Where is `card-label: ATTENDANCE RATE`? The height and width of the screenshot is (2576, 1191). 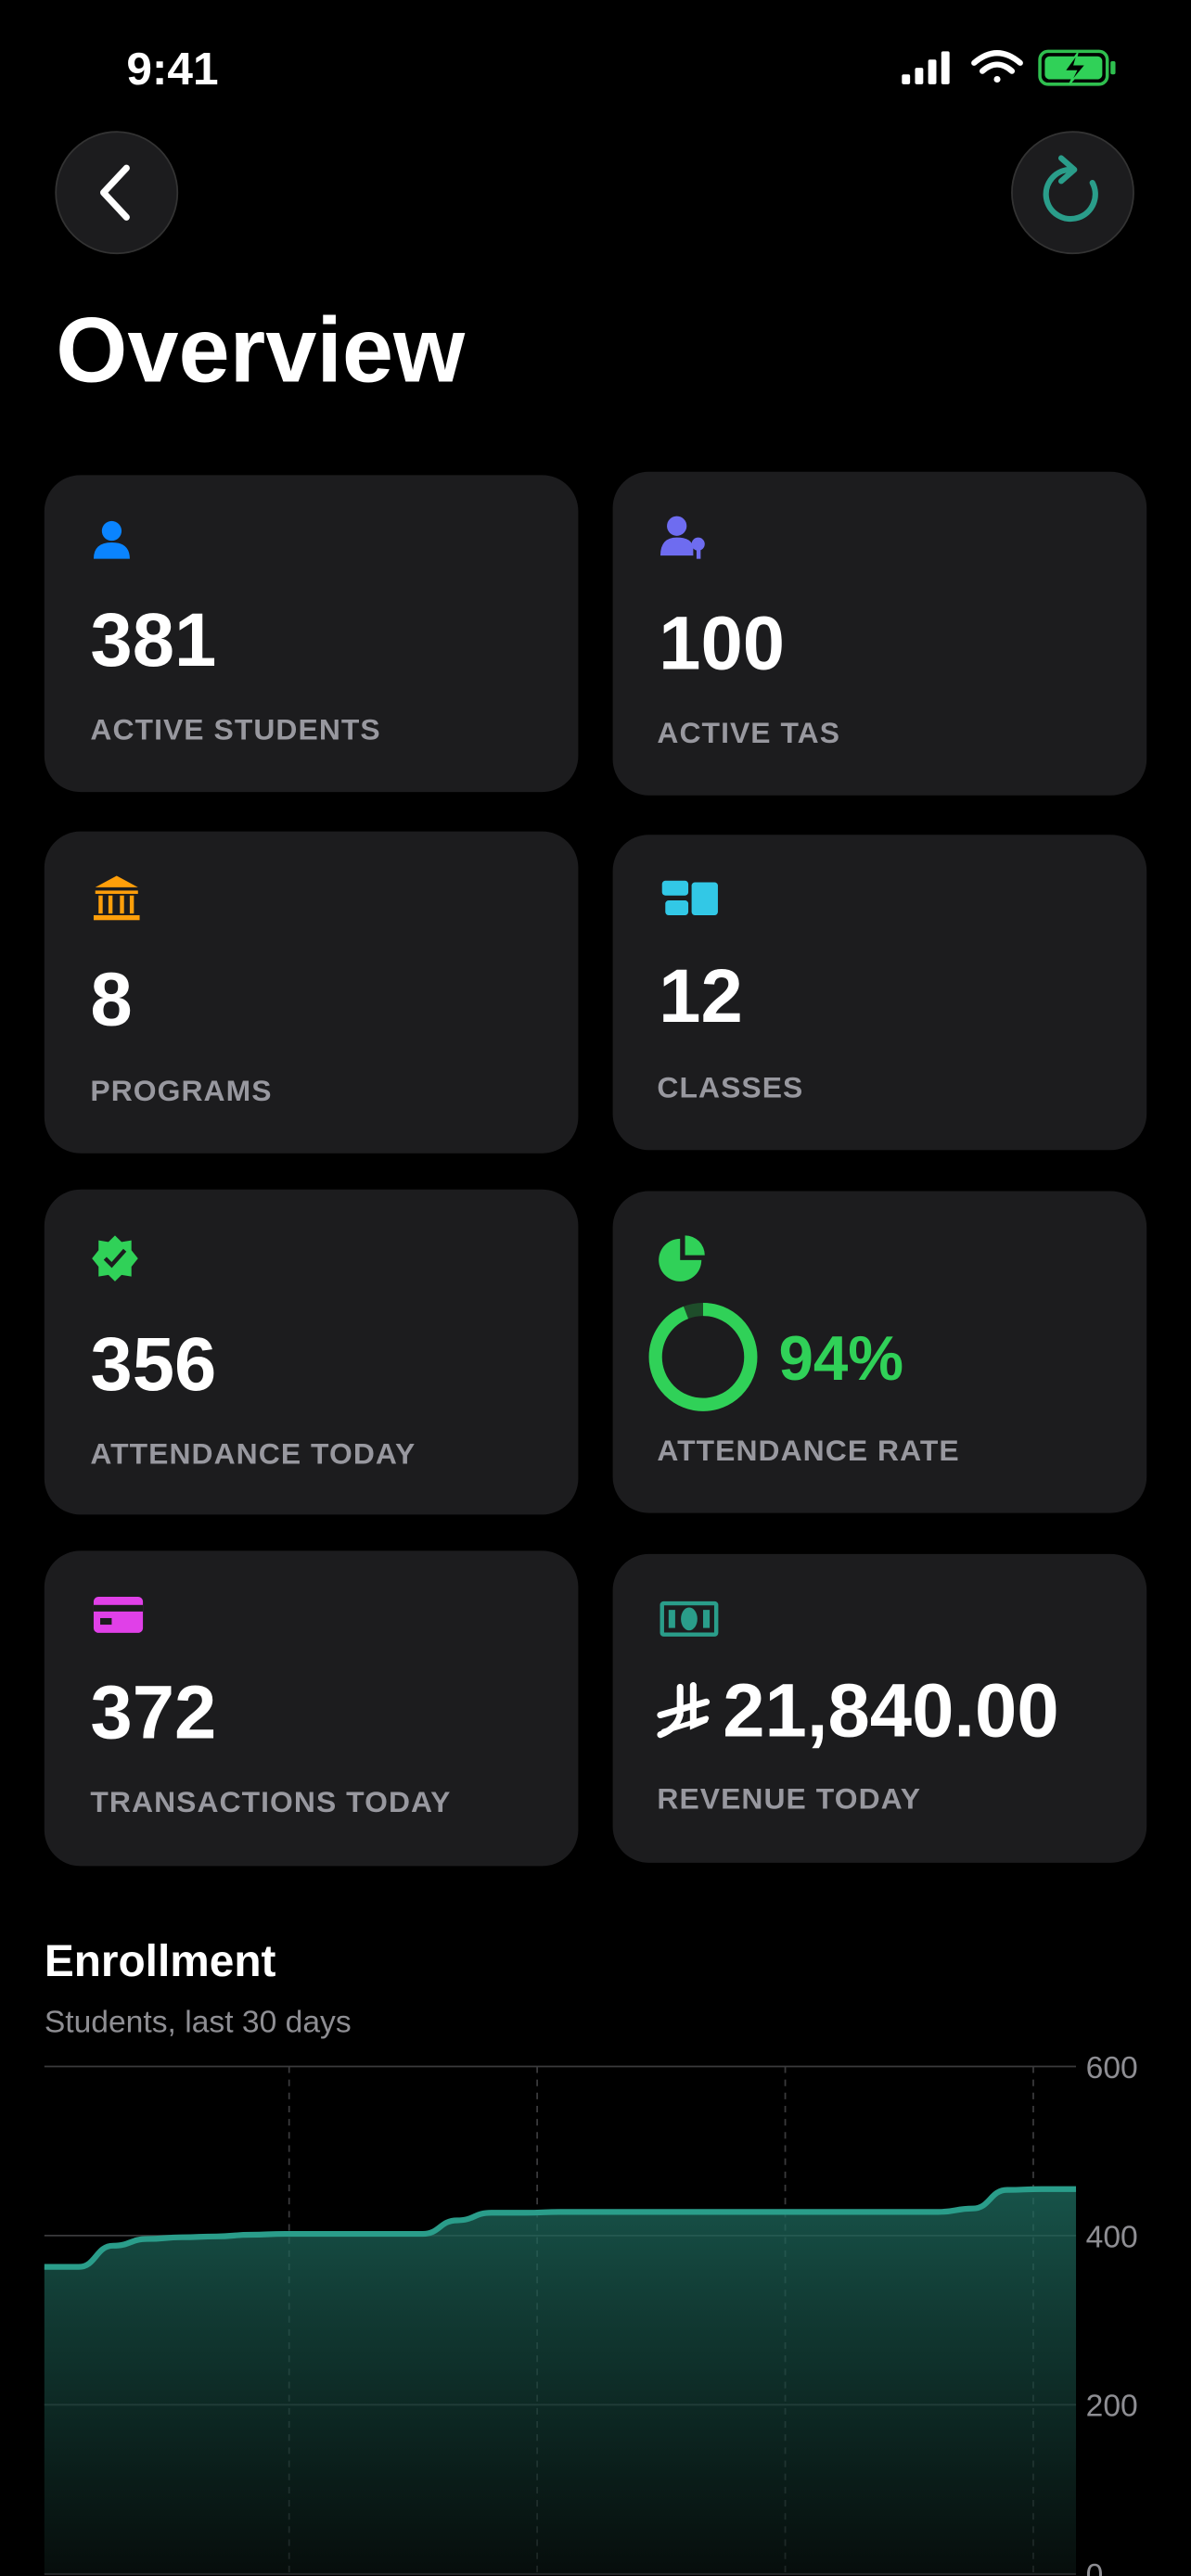
card-label: ATTENDANCE RATE is located at coordinates (808, 1451).